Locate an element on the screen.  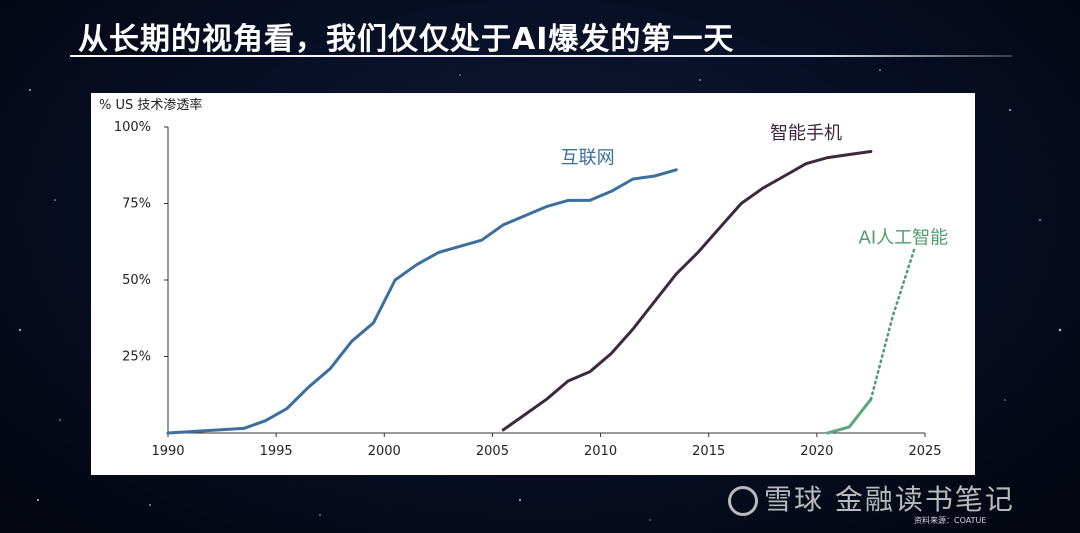
x-tick-label-2: 2000 is located at coordinates (384, 451).